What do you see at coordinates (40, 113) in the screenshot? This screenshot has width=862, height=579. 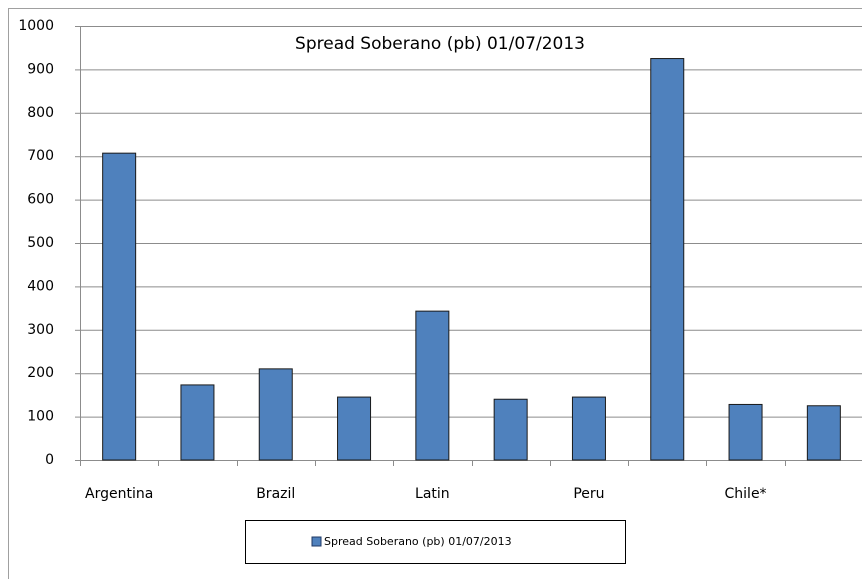 I see `y-tick-label: 800` at bounding box center [40, 113].